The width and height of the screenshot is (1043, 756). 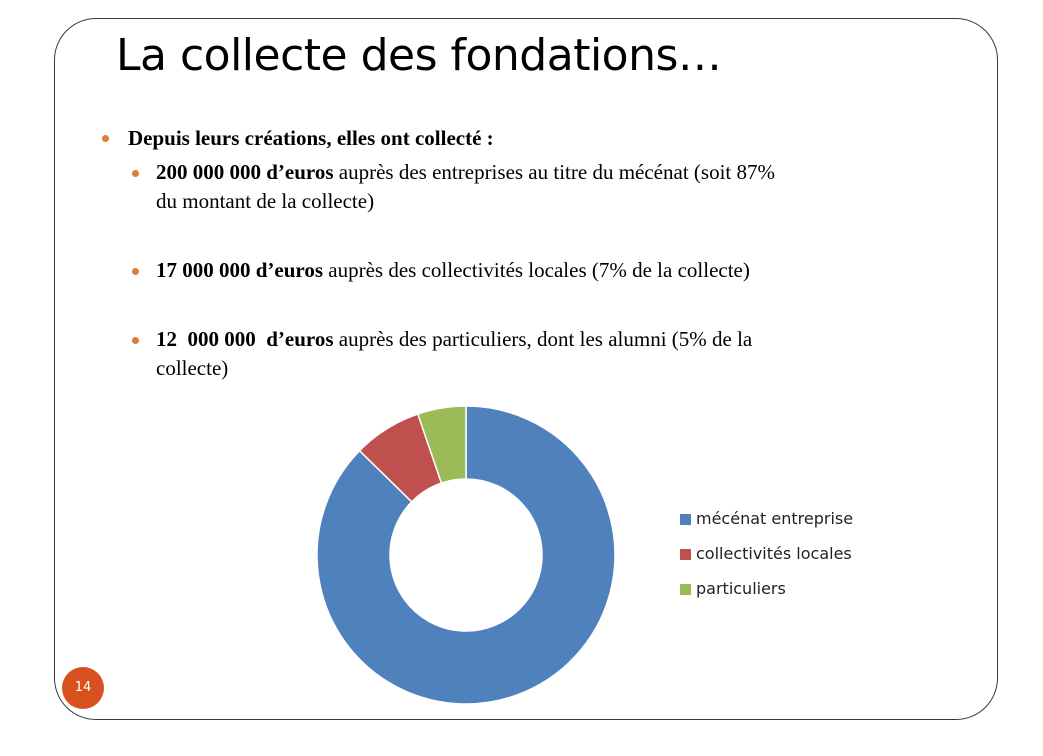 I want to click on legend-label: collectivités locales, so click(x=774, y=553).